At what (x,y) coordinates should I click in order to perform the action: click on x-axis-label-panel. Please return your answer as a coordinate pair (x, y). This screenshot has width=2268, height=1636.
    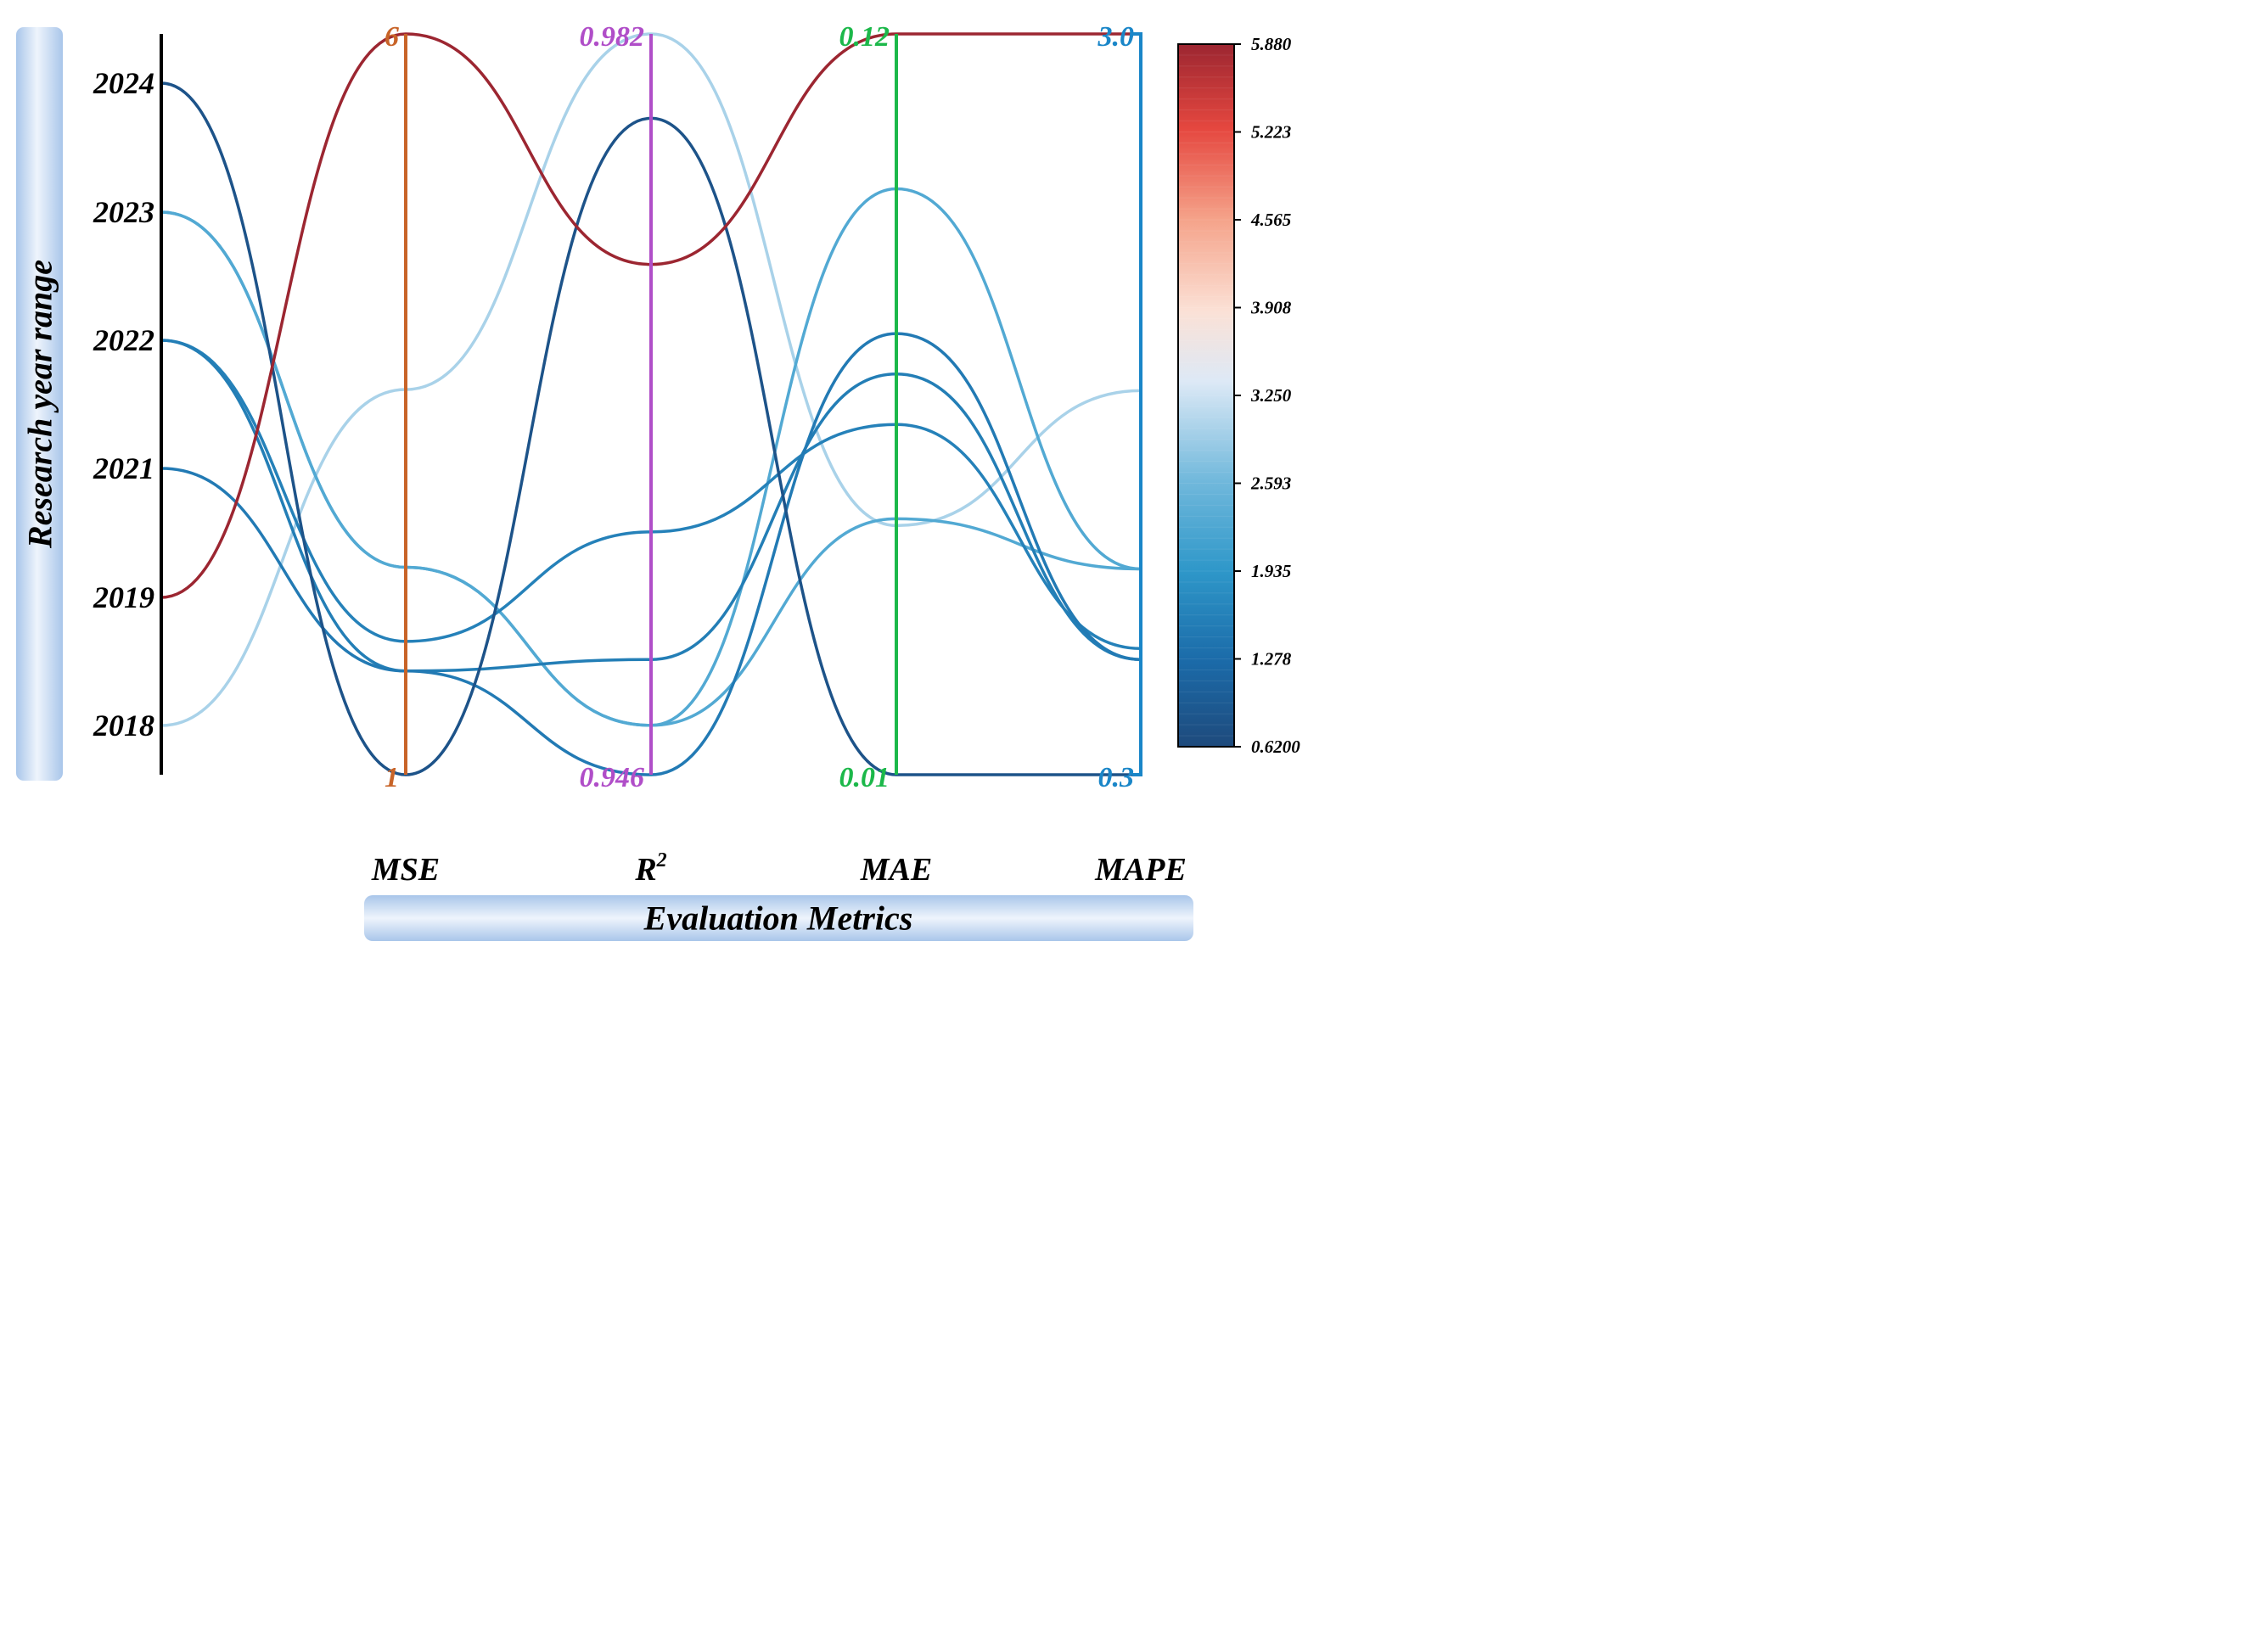
    Looking at the image, I should click on (778, 918).